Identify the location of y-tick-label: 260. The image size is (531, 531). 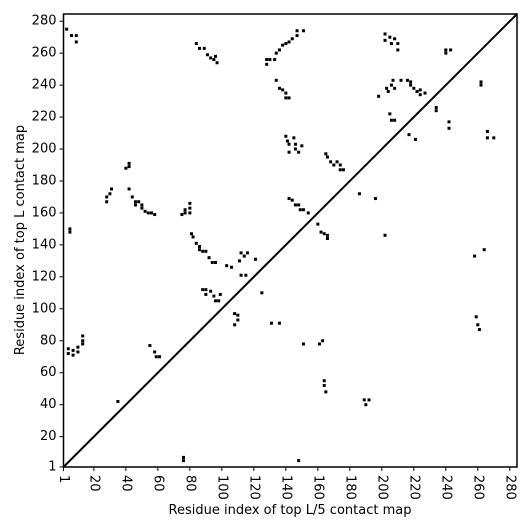
(44, 53).